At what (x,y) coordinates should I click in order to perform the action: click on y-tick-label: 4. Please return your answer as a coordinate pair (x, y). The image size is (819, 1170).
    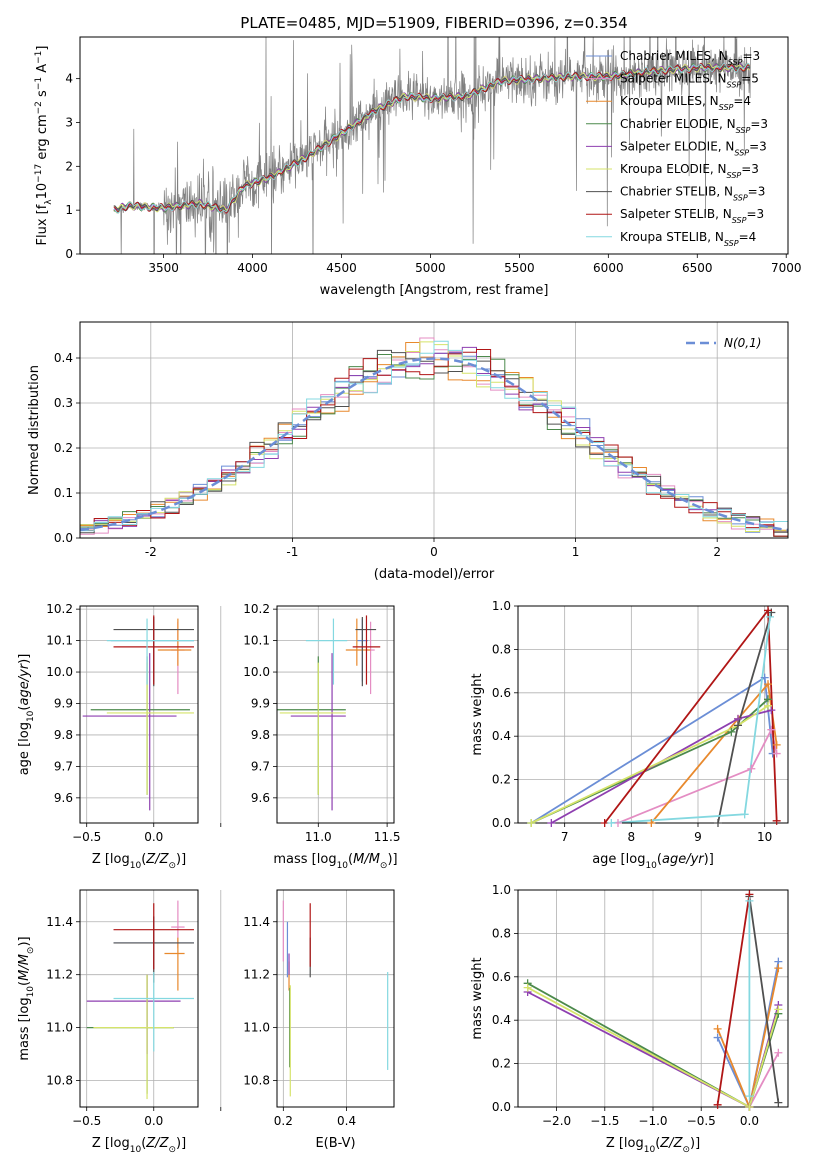
    Looking at the image, I should click on (69, 79).